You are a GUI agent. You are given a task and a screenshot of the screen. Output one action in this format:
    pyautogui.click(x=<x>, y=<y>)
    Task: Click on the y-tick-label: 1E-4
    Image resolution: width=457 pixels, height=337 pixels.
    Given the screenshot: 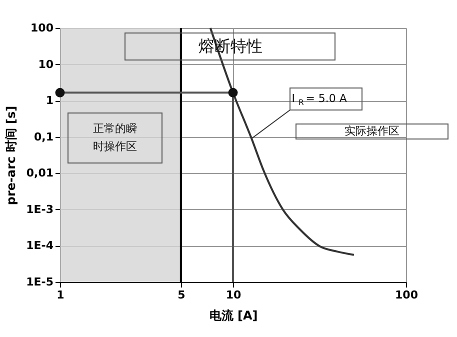 What is the action you would take?
    pyautogui.click(x=40, y=245)
    